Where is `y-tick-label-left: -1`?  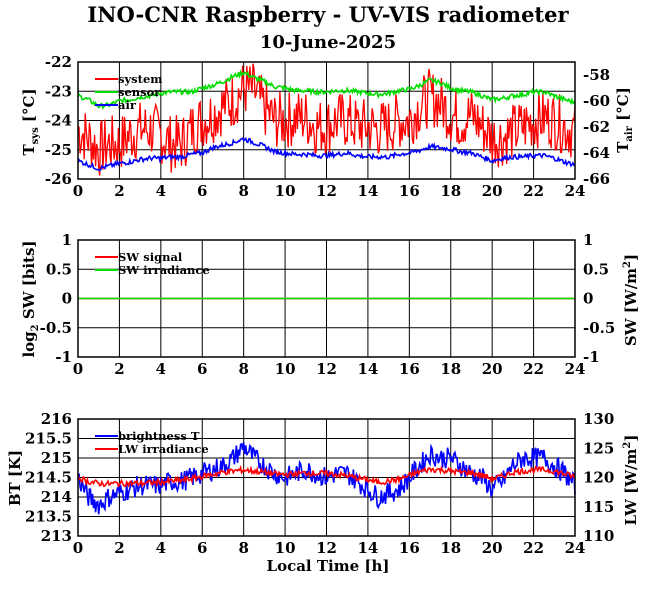
y-tick-label-left: -1 is located at coordinates (63, 357).